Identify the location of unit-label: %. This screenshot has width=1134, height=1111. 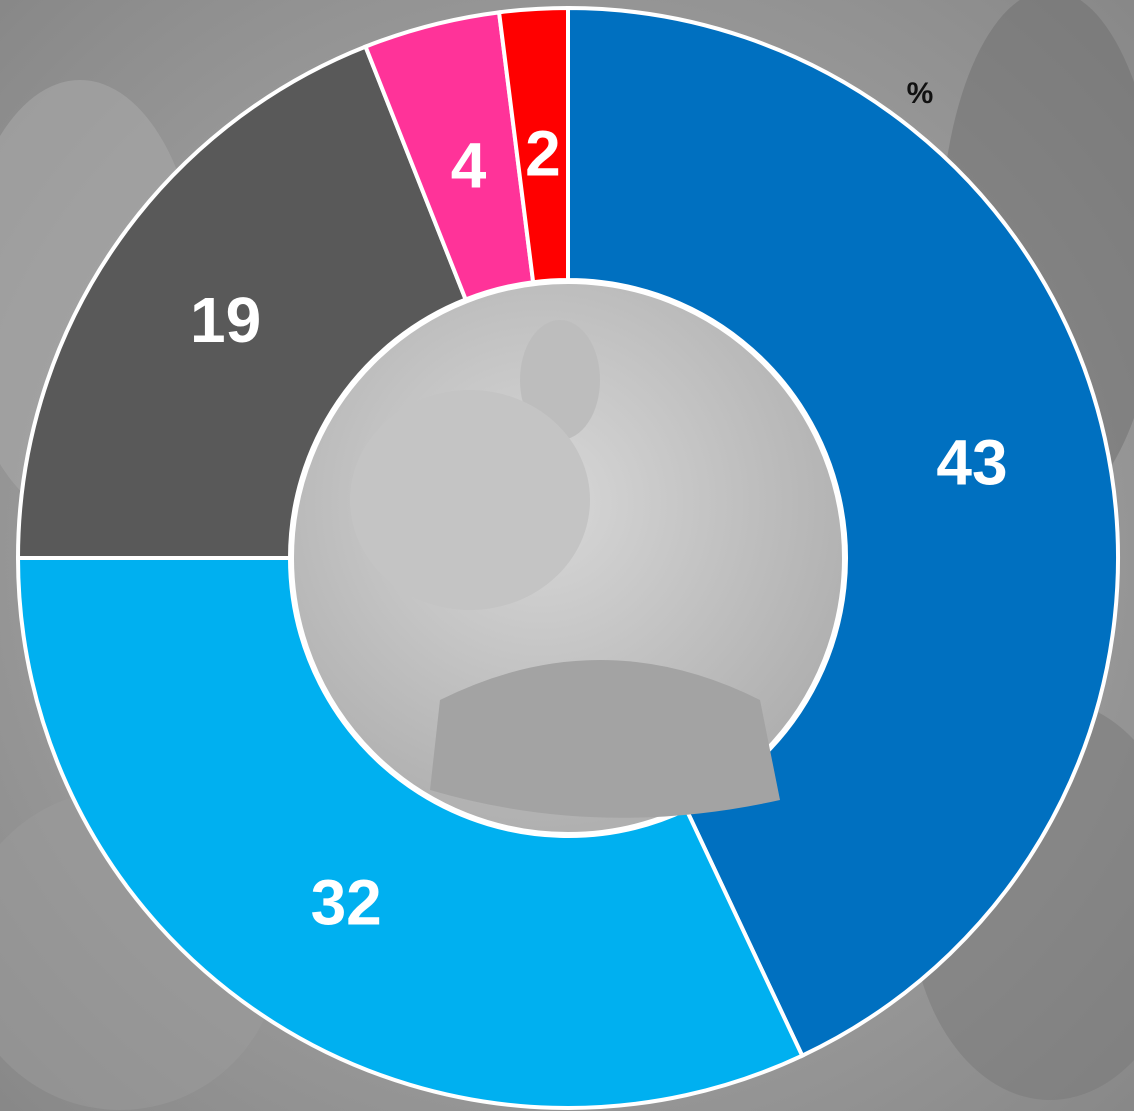
(920, 93).